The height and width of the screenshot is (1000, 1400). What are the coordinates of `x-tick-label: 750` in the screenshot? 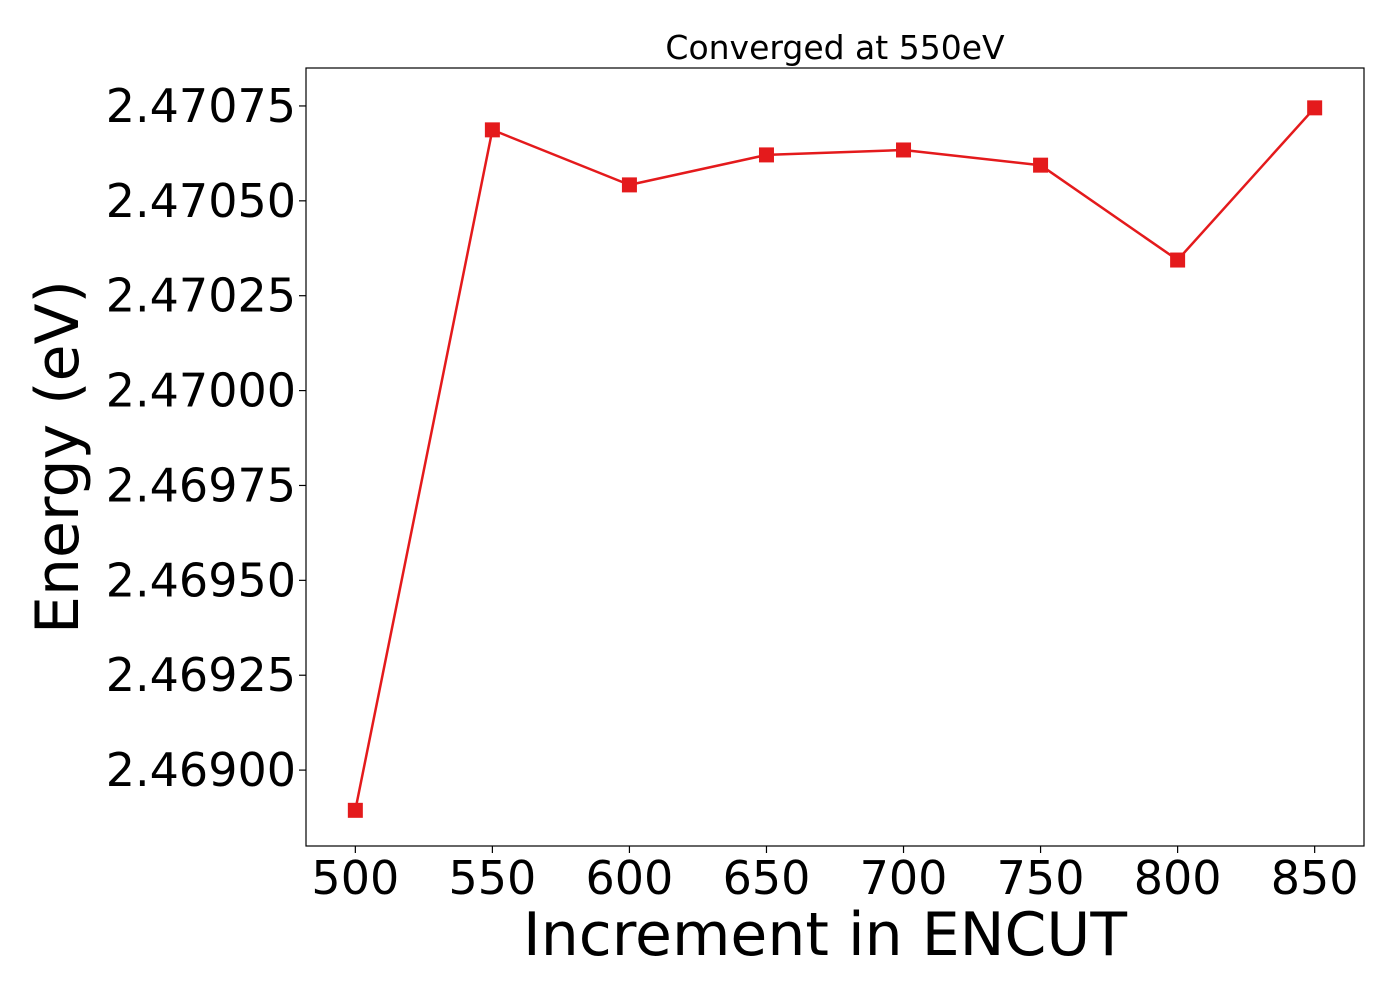 It's located at (1041, 878).